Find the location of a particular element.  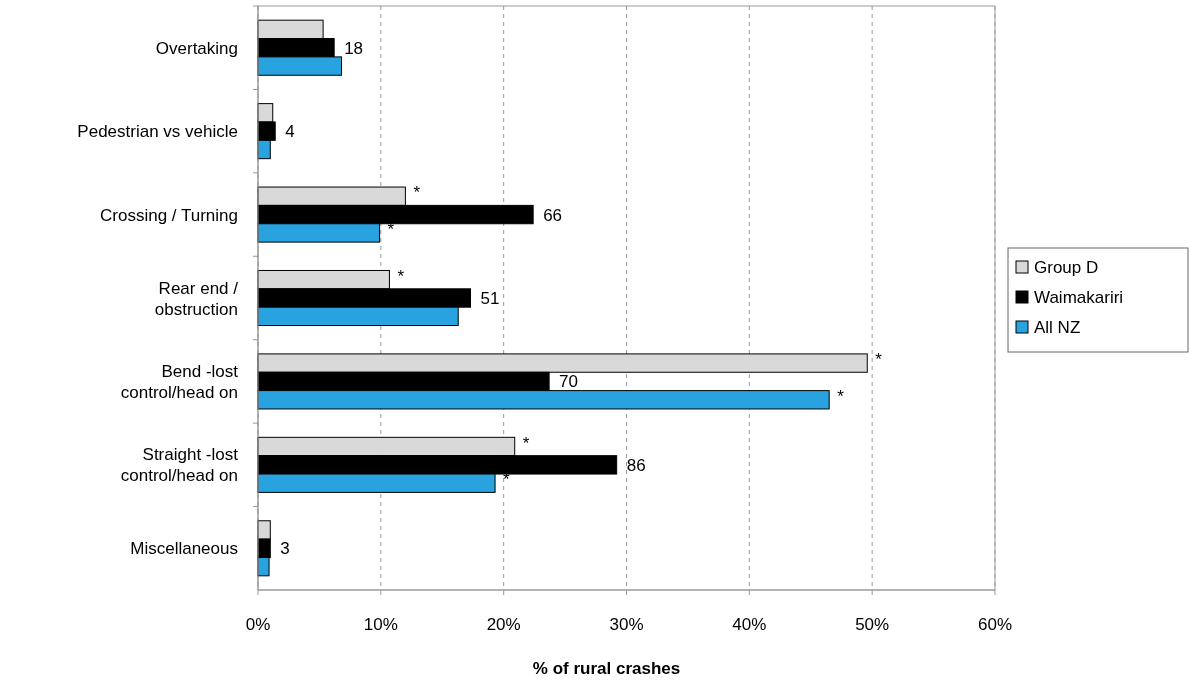

x-tick-label: 10% is located at coordinates (380, 624).